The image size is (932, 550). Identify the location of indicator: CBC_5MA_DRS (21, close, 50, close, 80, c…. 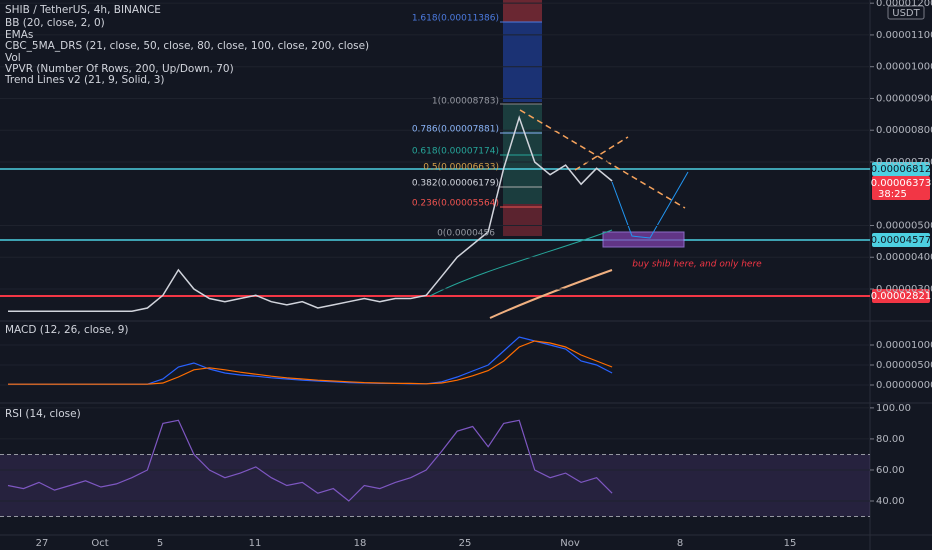
(187, 46).